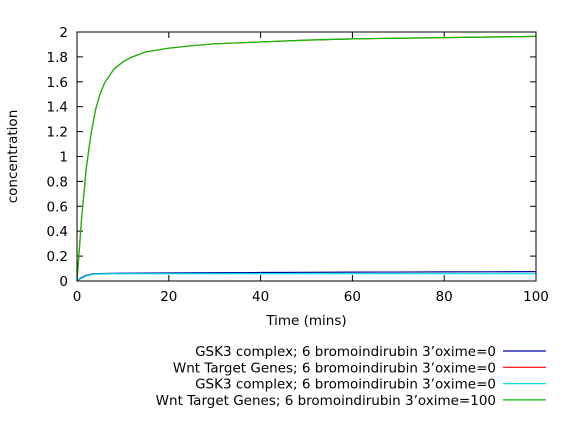 This screenshot has width=578, height=424. What do you see at coordinates (345, 352) in the screenshot?
I see `legend-label-1: GSK3 complex; 6 bromoindirubin 3’oxime=0` at bounding box center [345, 352].